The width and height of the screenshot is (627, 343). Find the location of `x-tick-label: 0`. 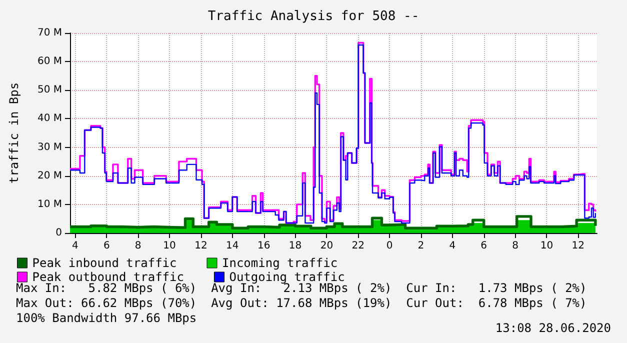

x-tick-label: 0 is located at coordinates (389, 246).